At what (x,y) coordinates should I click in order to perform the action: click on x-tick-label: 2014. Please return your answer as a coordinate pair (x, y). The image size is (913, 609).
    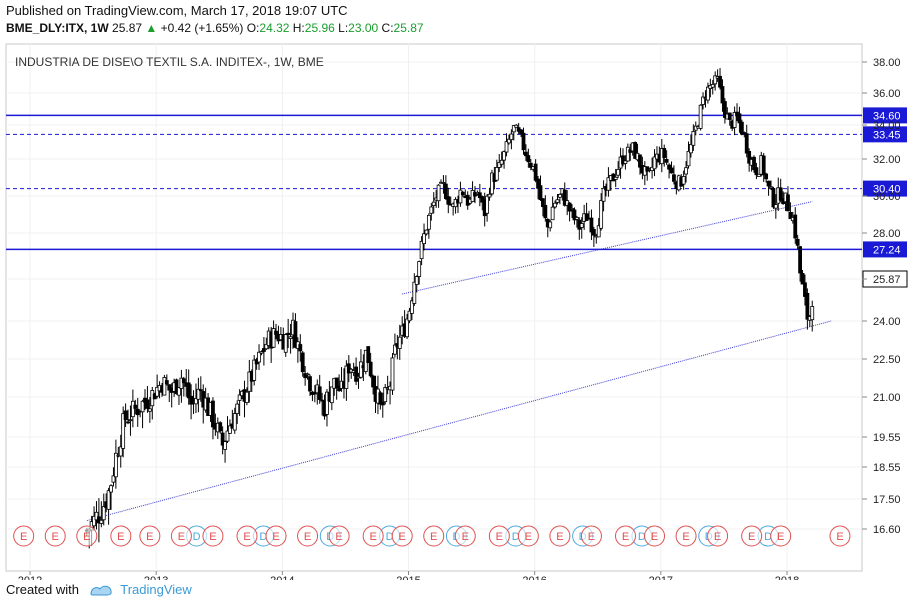
    Looking at the image, I should click on (282, 577).